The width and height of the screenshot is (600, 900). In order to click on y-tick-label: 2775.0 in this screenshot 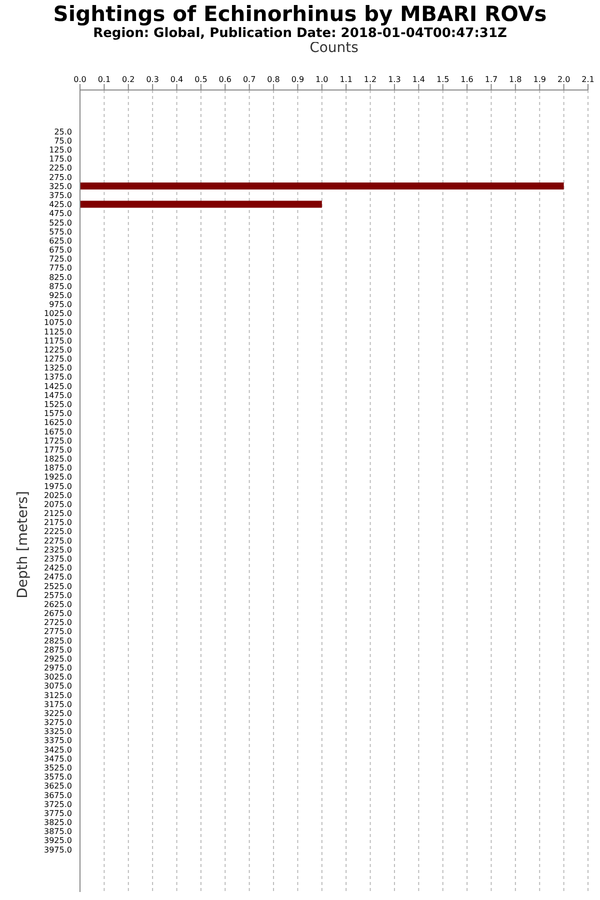, I will do `click(58, 631)`.